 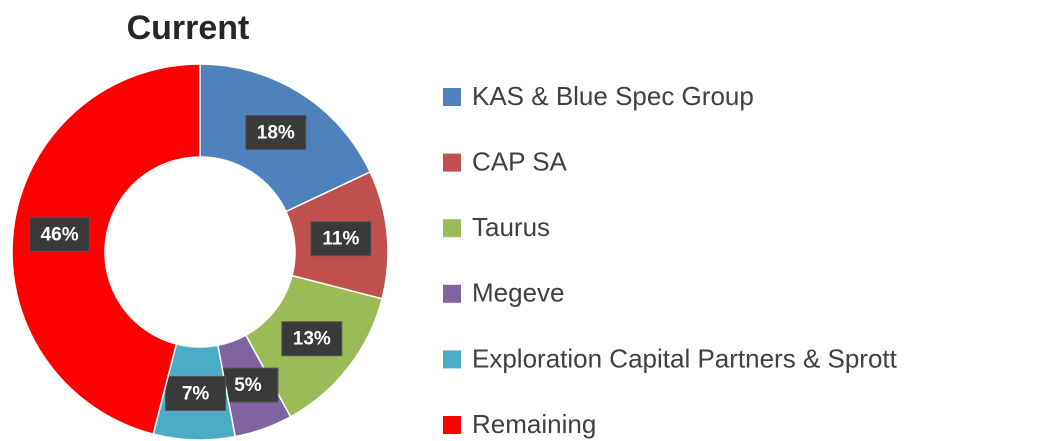 I want to click on legend-label: Exploration Capital Partners & Sprott, so click(x=685, y=358).